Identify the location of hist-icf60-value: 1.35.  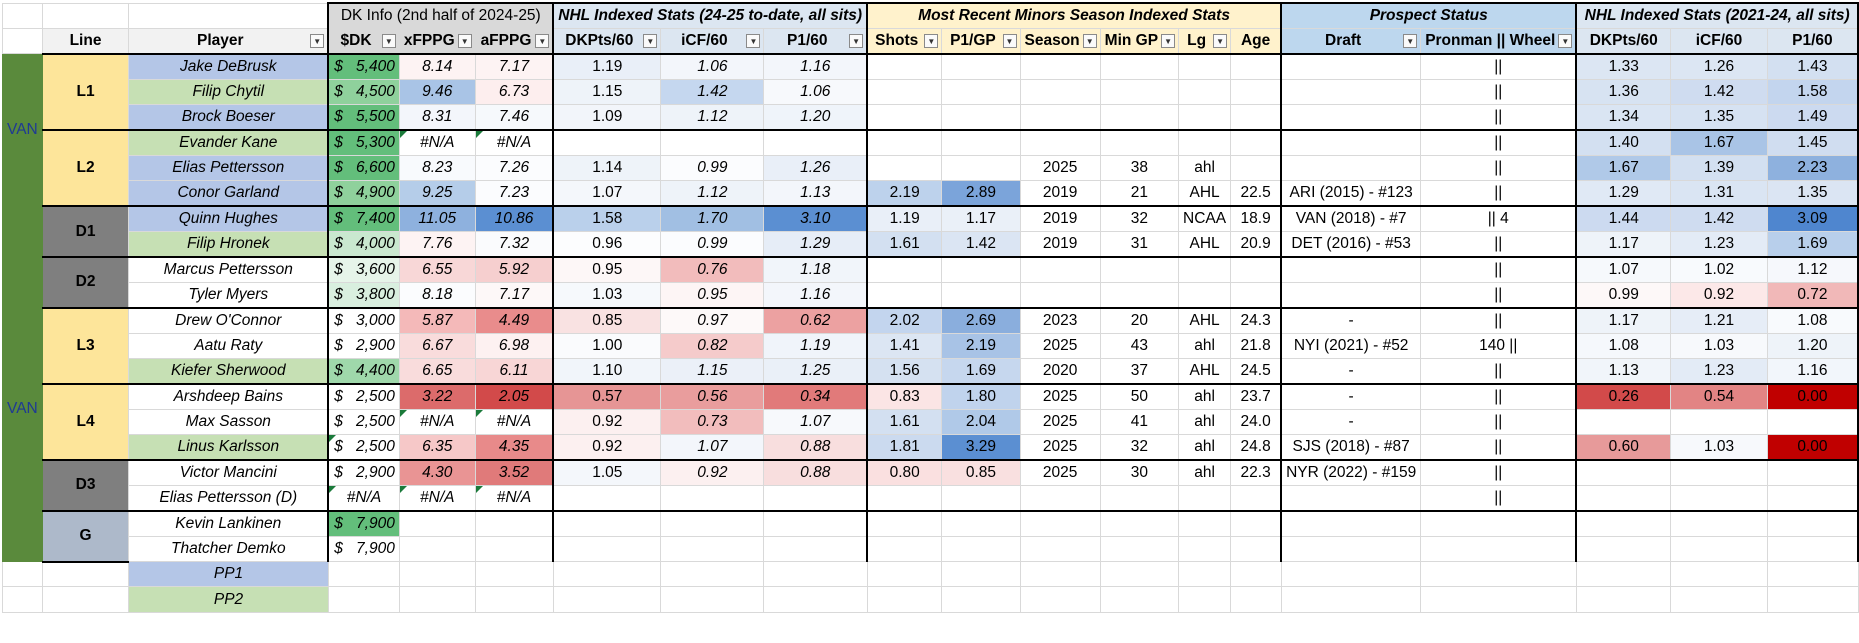
(1719, 117).